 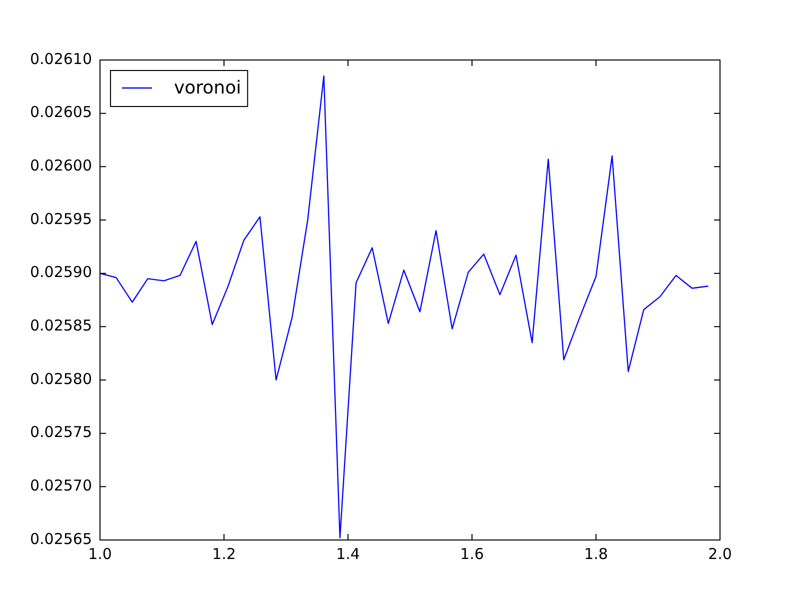 What do you see at coordinates (348, 553) in the screenshot?
I see `x-tick-label: 1.4` at bounding box center [348, 553].